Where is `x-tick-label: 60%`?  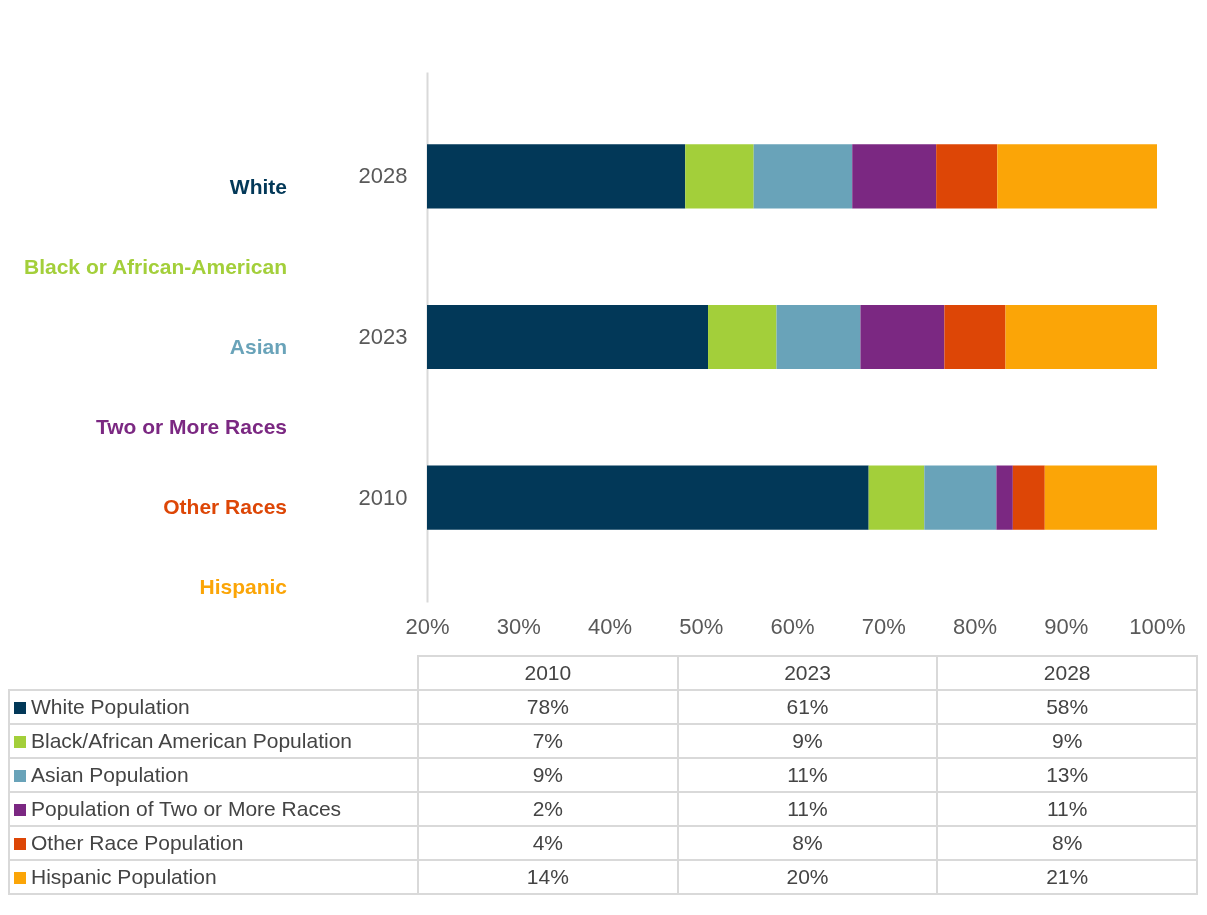 x-tick-label: 60% is located at coordinates (792, 626).